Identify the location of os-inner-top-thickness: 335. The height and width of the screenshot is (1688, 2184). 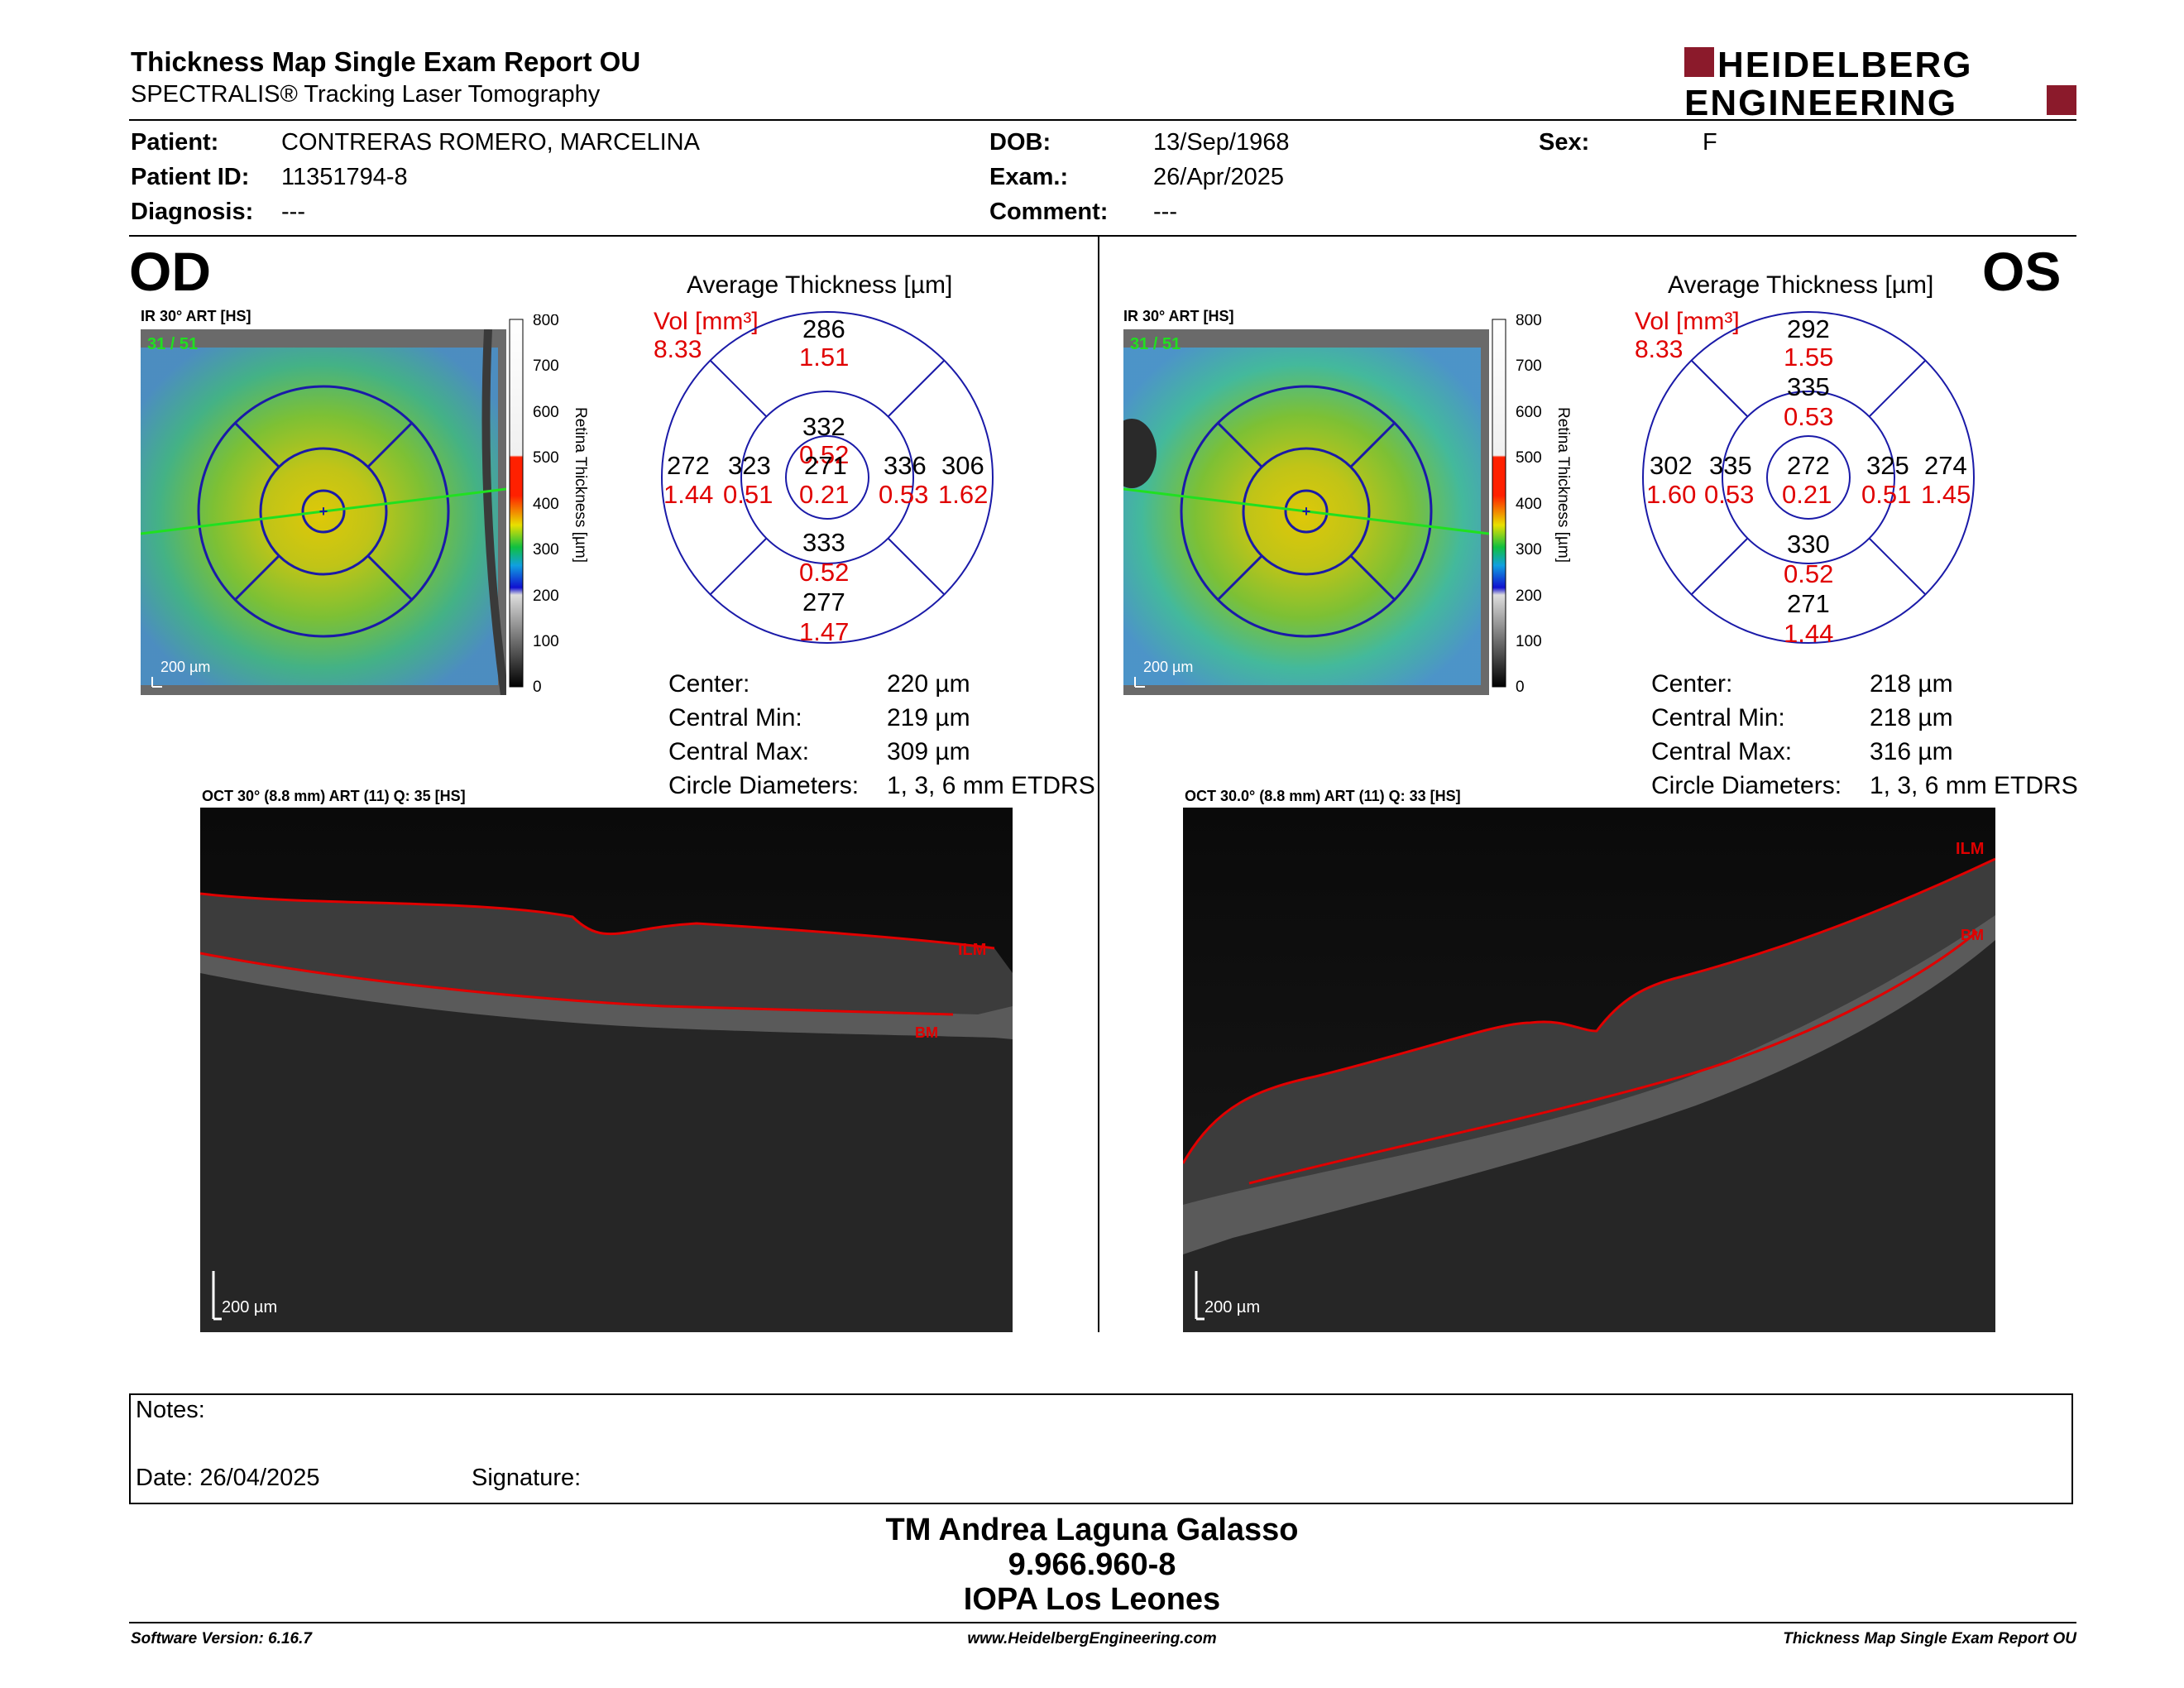
(1808, 386).